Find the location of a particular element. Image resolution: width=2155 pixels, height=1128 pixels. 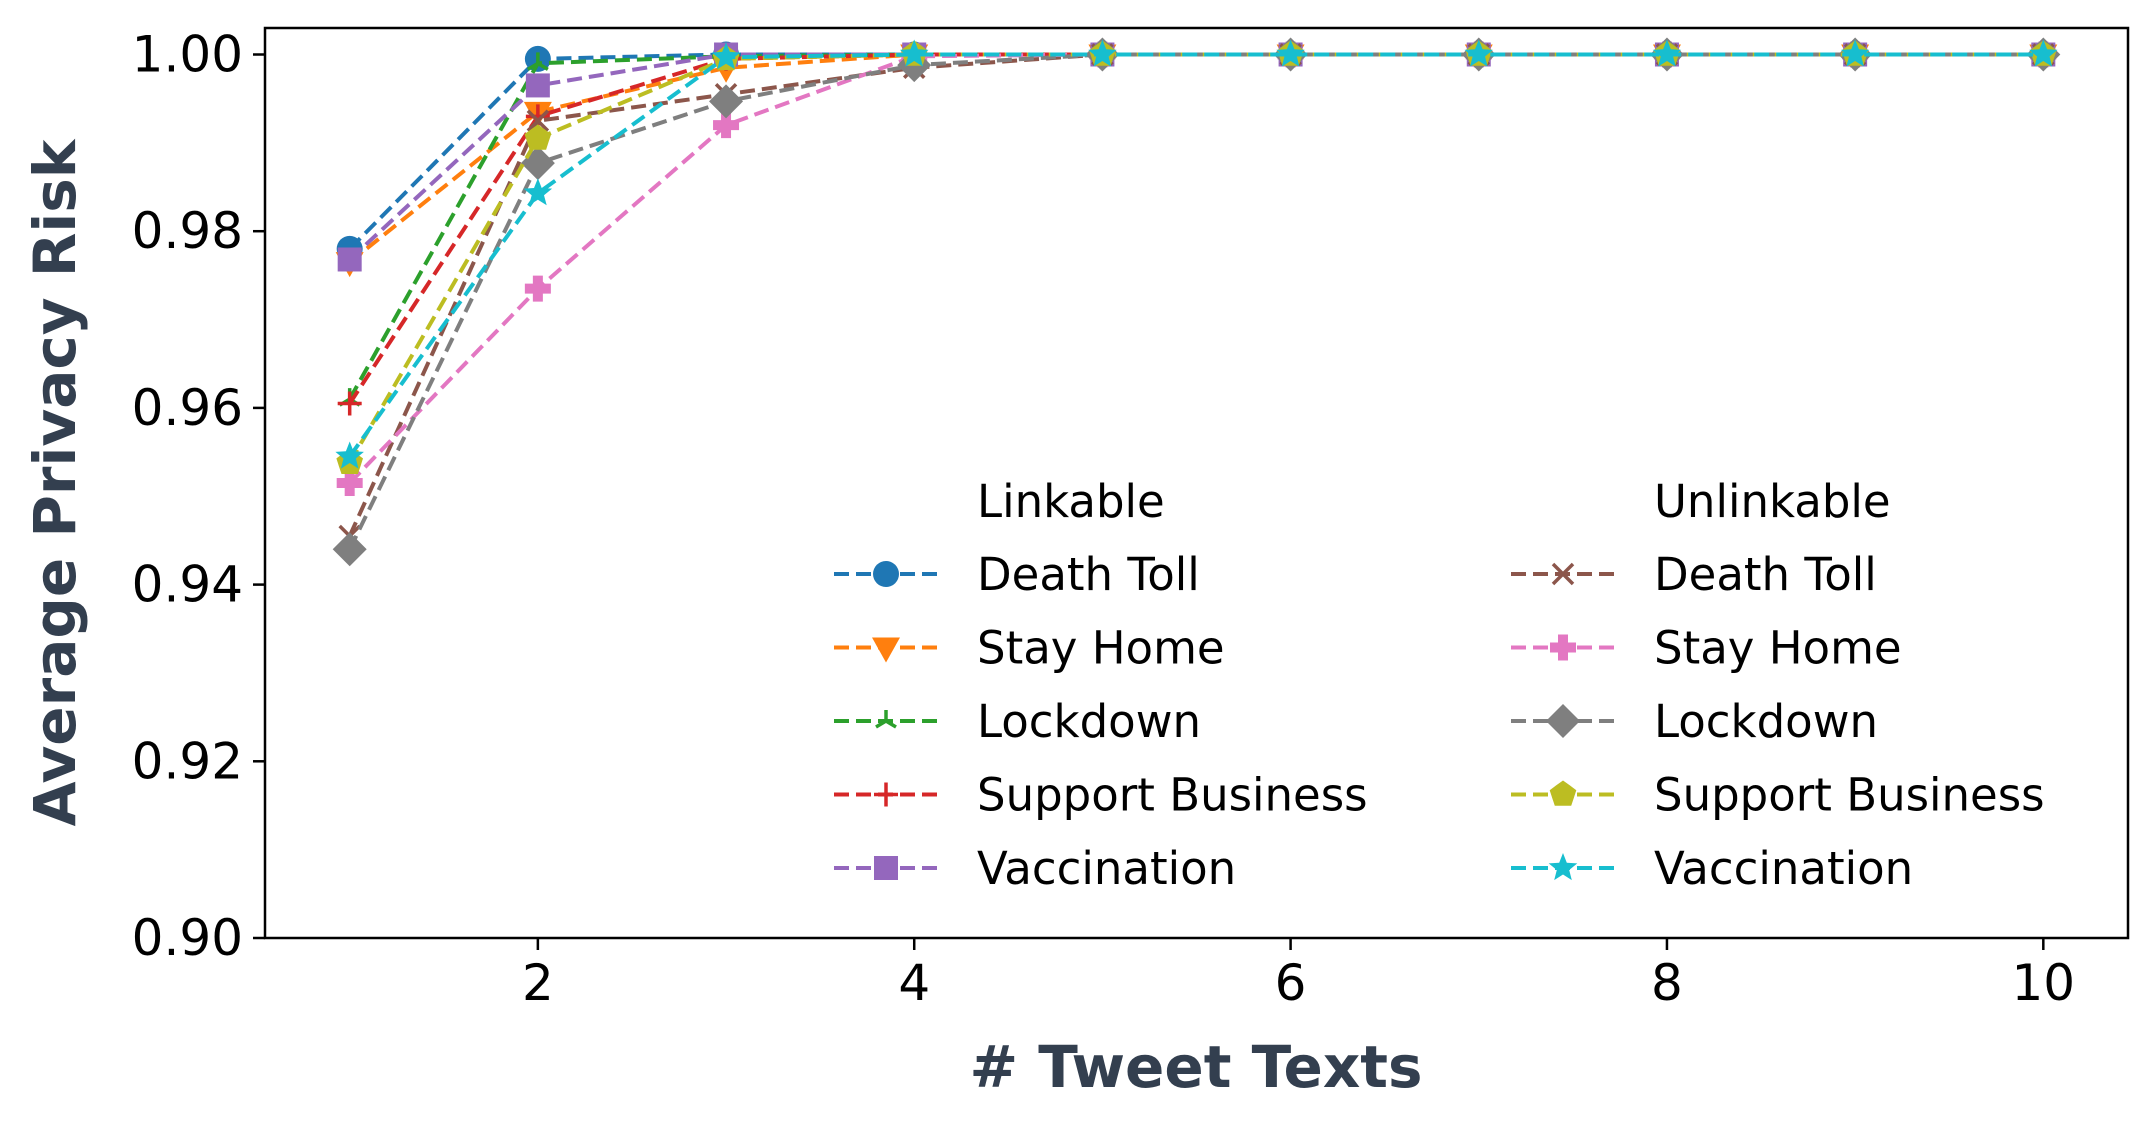

y-tick-label-0.94: 0.94 is located at coordinates (187, 585).